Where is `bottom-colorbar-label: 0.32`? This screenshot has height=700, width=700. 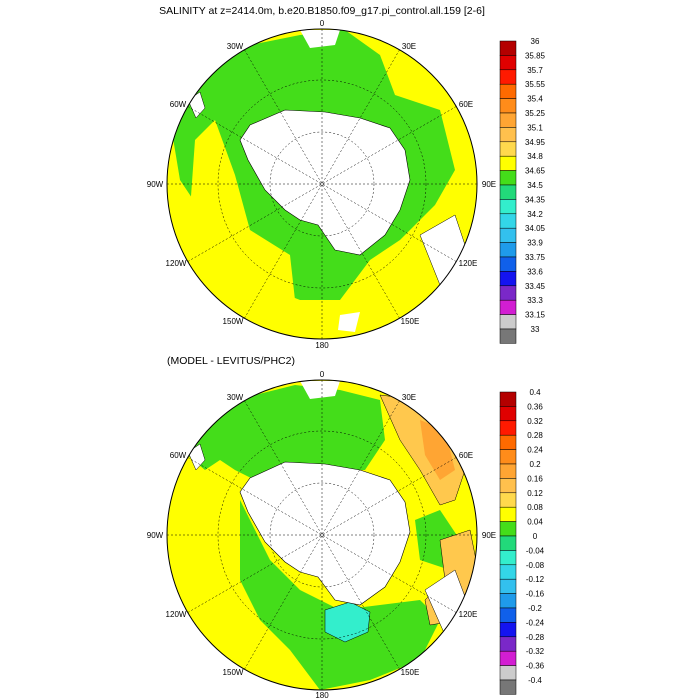
bottom-colorbar-label: 0.32 is located at coordinates (535, 421).